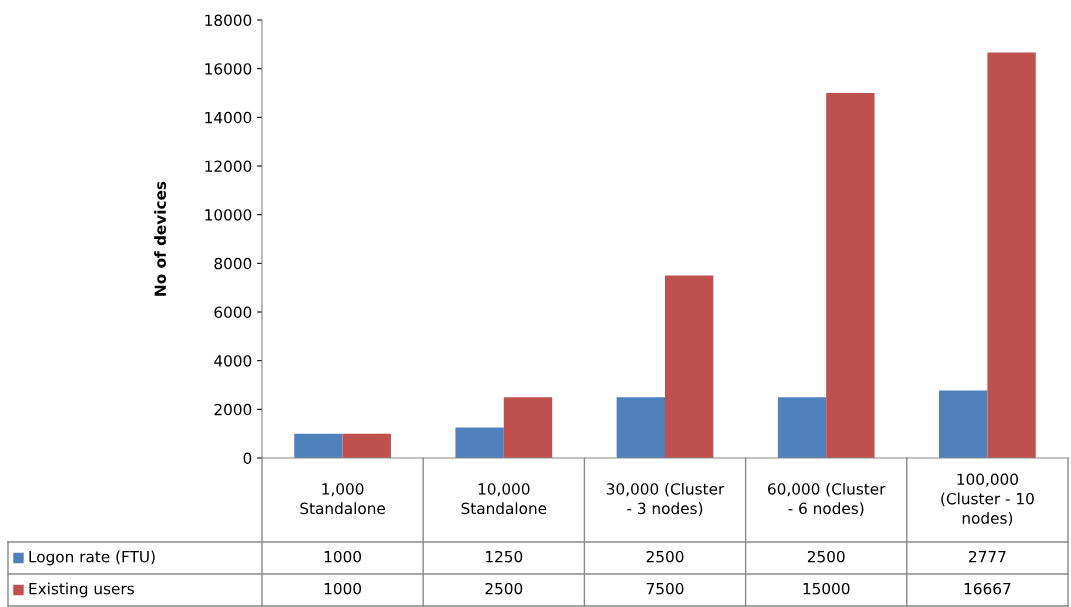  Describe the element at coordinates (247, 458) in the screenshot. I see `y-tick-label: 0` at that location.